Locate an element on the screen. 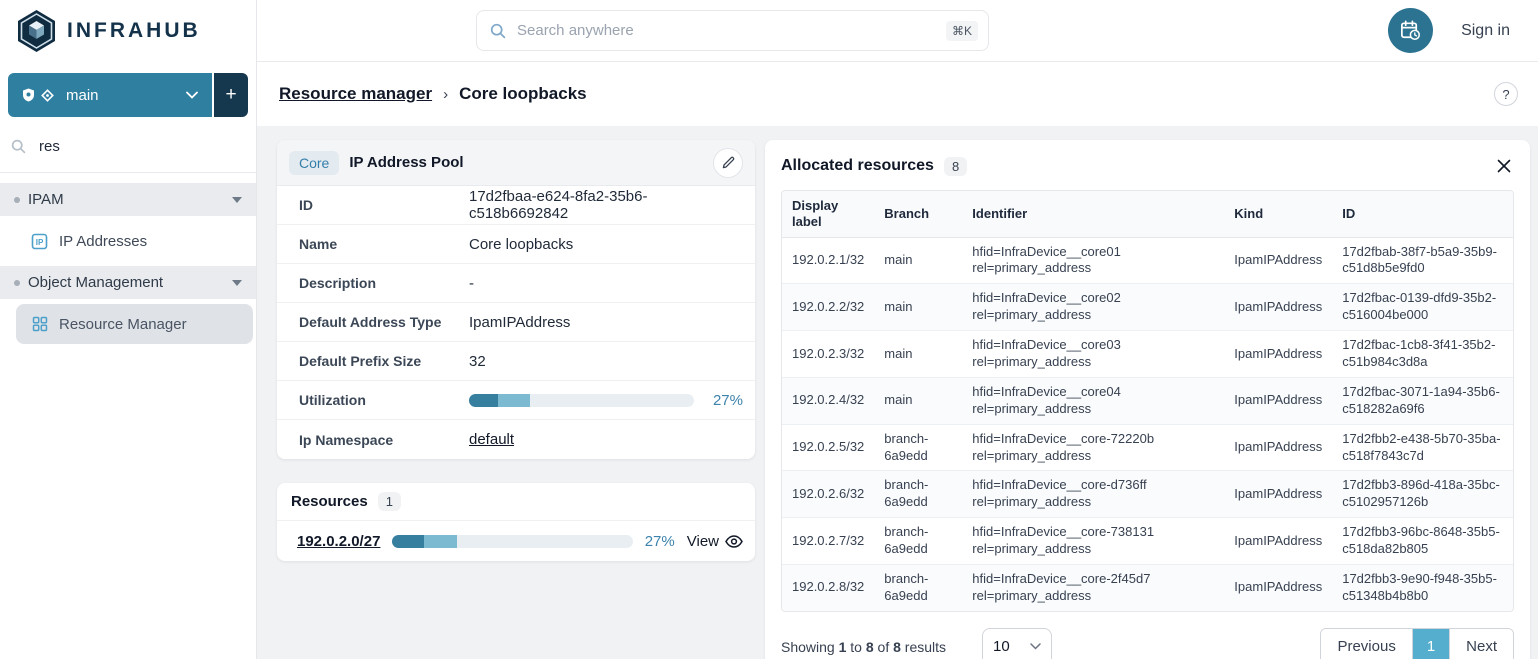 Image resolution: width=1538 pixels, height=659 pixels. page-title: Core loopbacks is located at coordinates (523, 93).